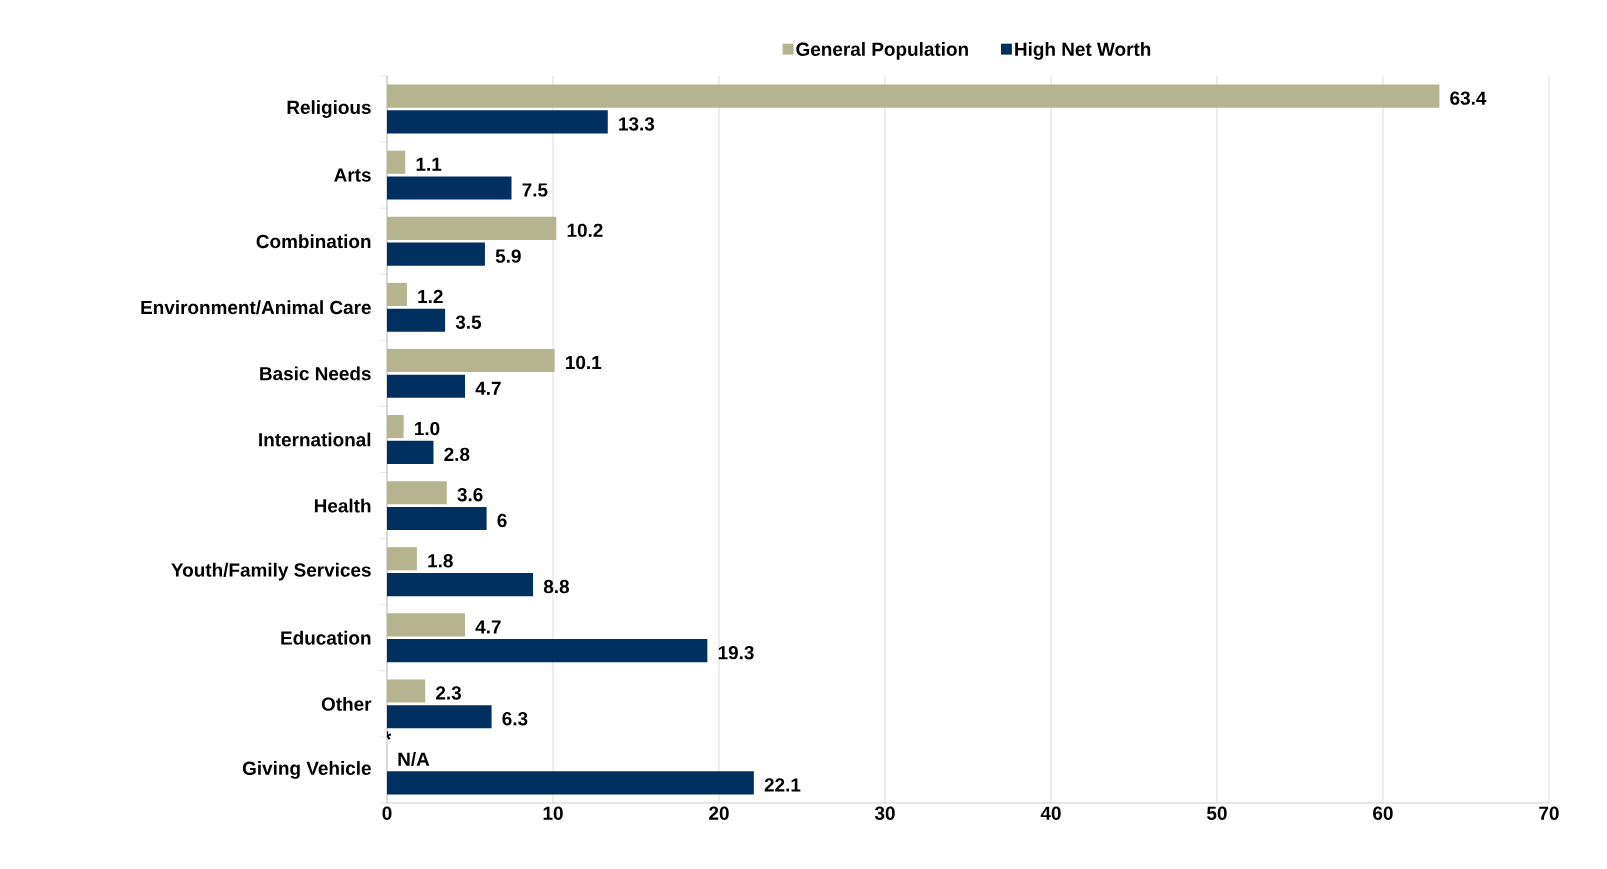 The image size is (1607, 869). What do you see at coordinates (468, 322) in the screenshot?
I see `data-label: 3.5` at bounding box center [468, 322].